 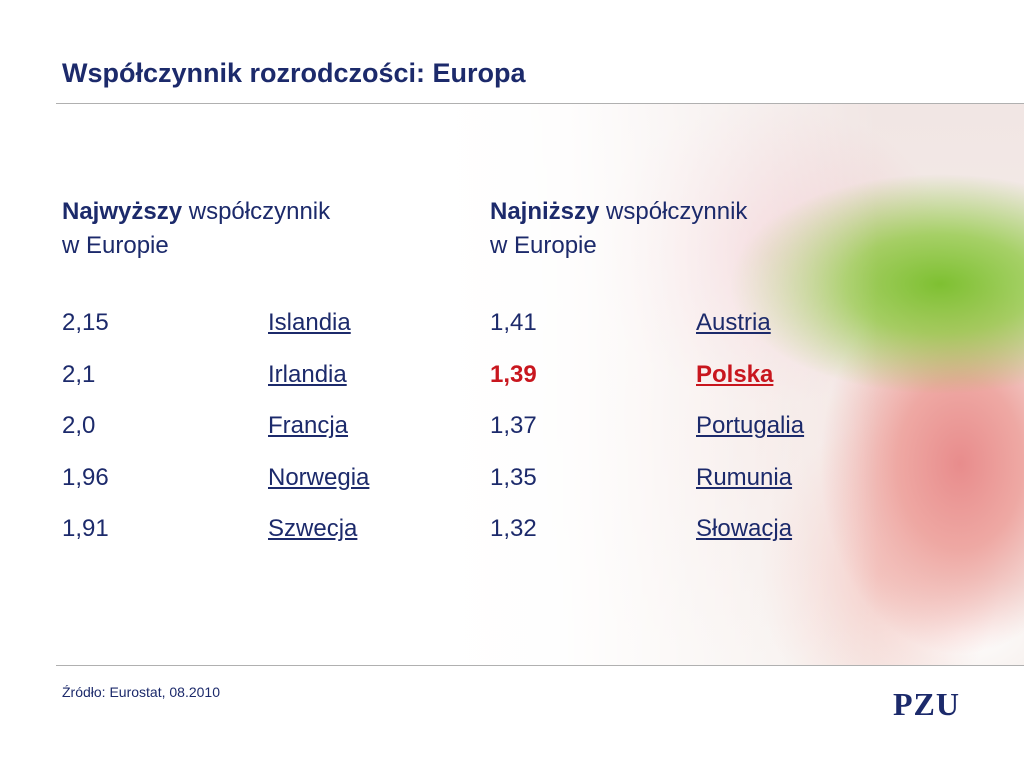 I want to click on country-name: Szwecja, so click(x=313, y=528).